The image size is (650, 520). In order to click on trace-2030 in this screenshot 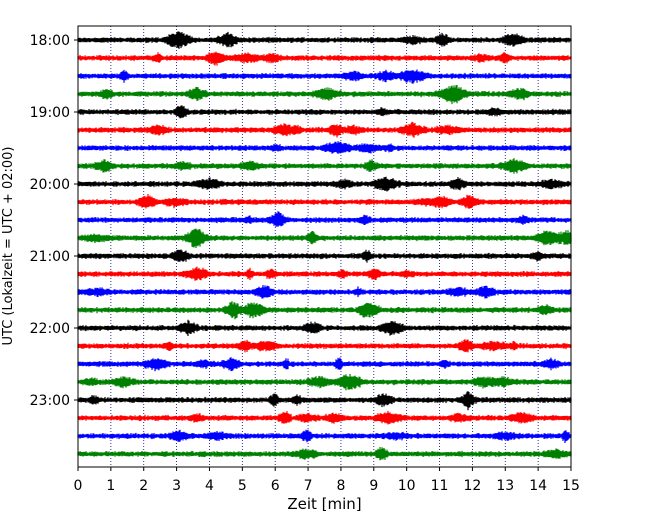, I will do `click(324, 219)`.